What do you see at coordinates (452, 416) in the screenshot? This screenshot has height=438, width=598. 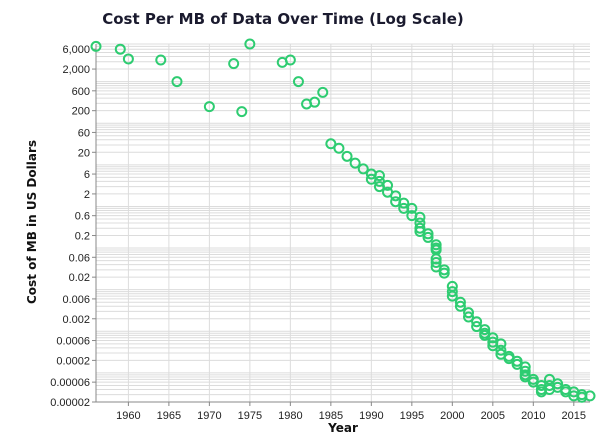 I see `x-tick-label: 2000` at bounding box center [452, 416].